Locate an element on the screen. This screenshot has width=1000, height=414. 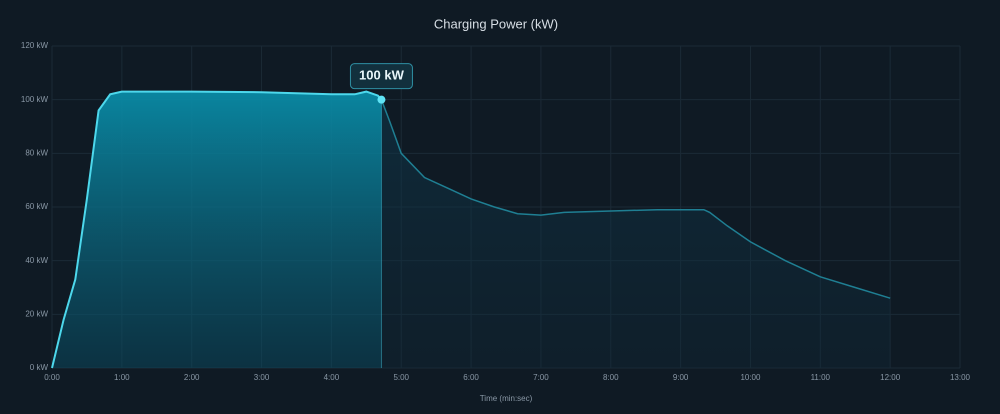
x-tick-label: 2:00 is located at coordinates (192, 377).